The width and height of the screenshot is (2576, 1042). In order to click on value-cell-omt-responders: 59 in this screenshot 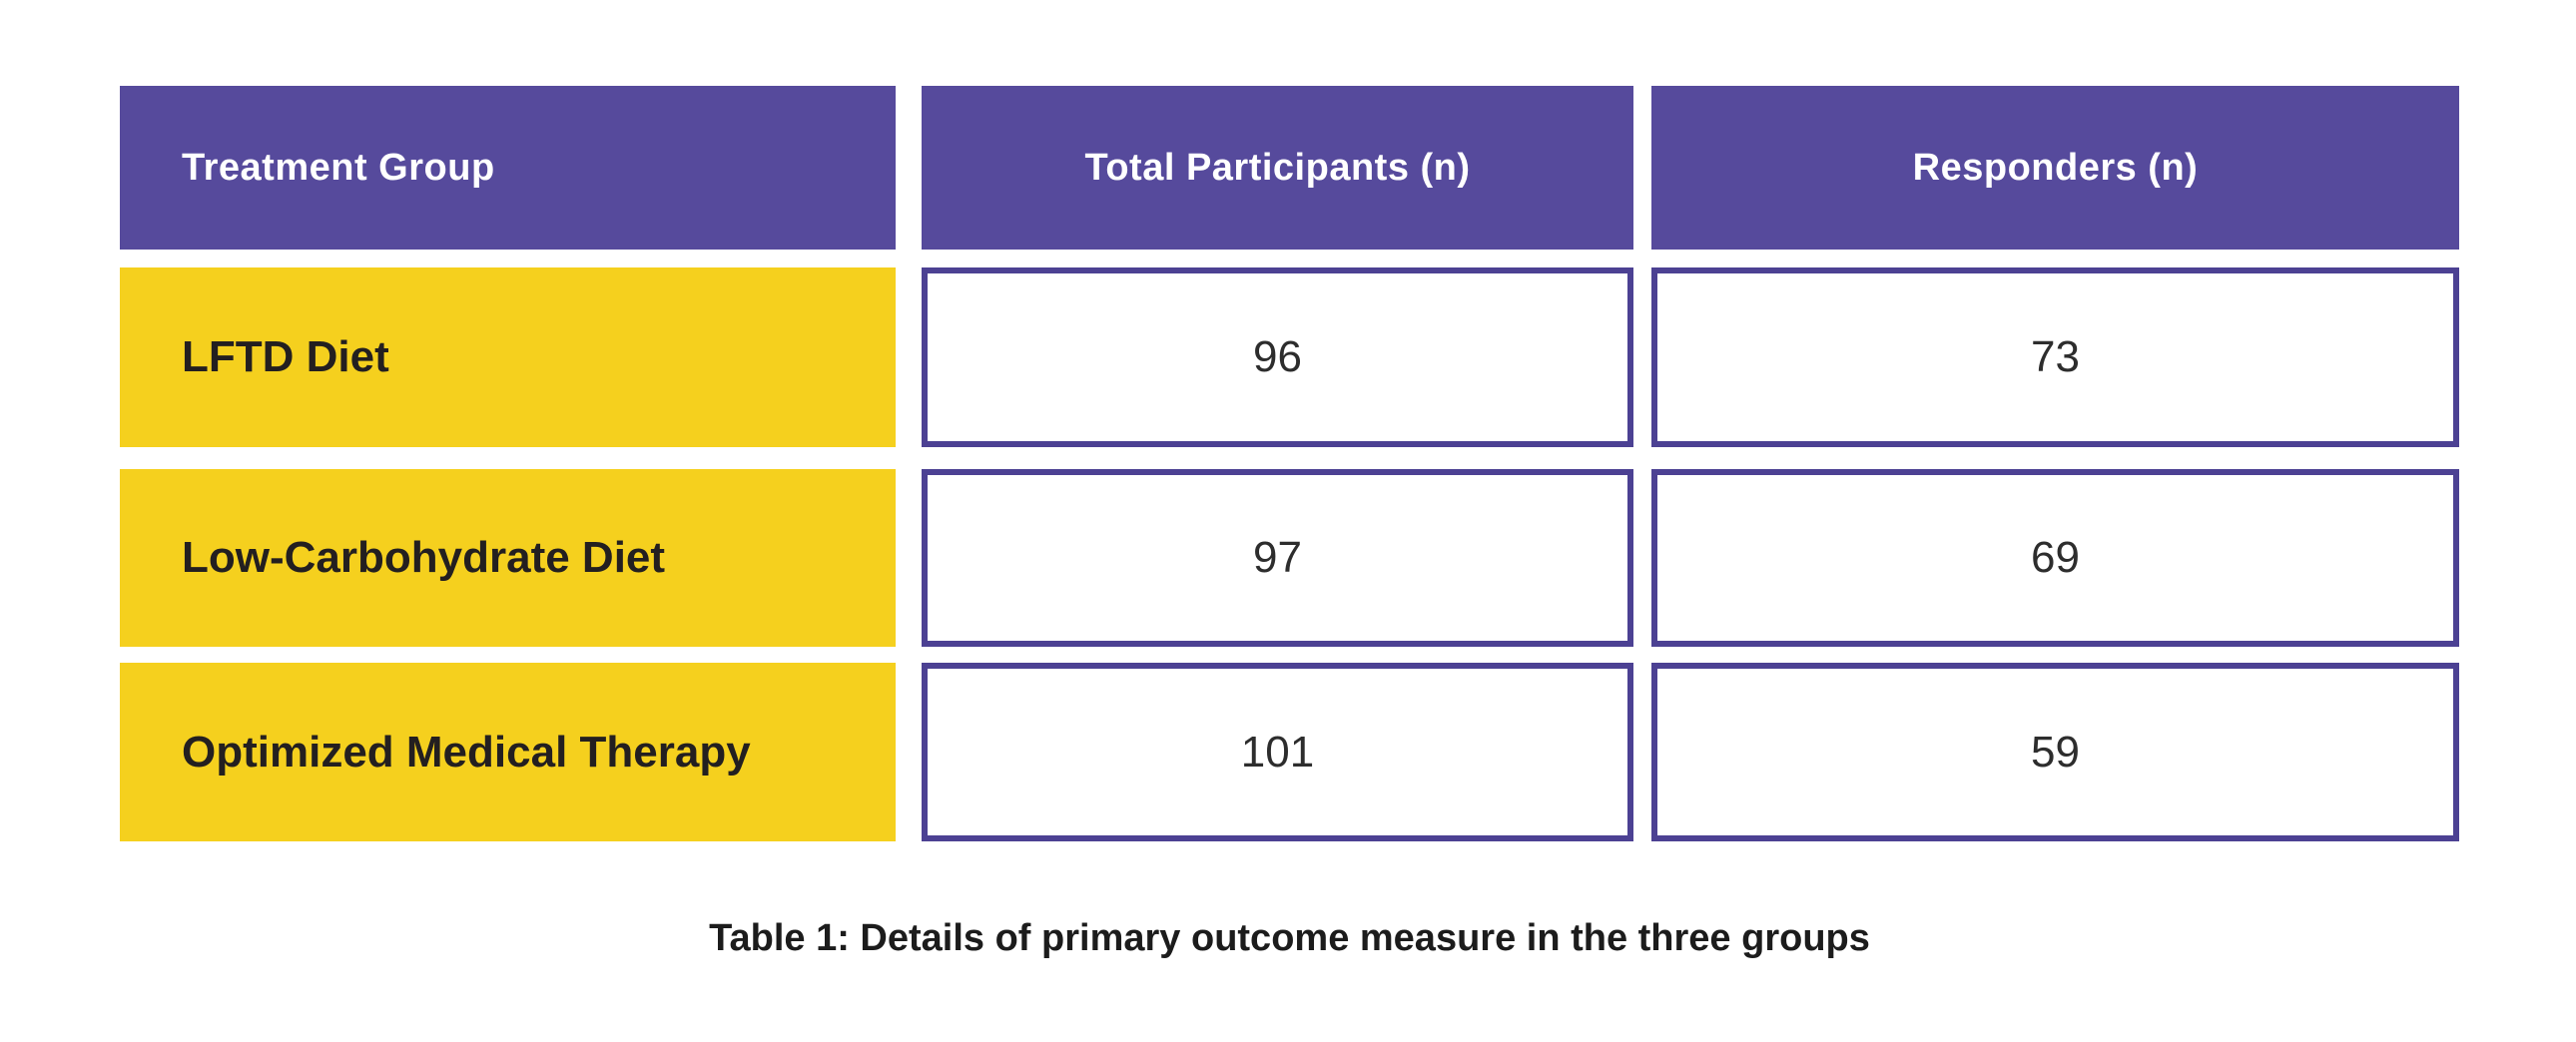, I will do `click(2055, 752)`.